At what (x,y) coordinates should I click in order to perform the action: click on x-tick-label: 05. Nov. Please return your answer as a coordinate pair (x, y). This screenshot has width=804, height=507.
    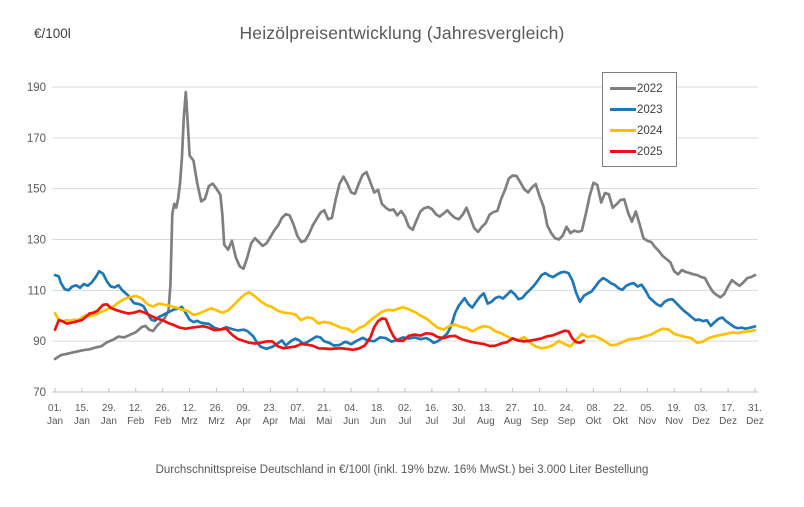
    Looking at the image, I should click on (647, 415).